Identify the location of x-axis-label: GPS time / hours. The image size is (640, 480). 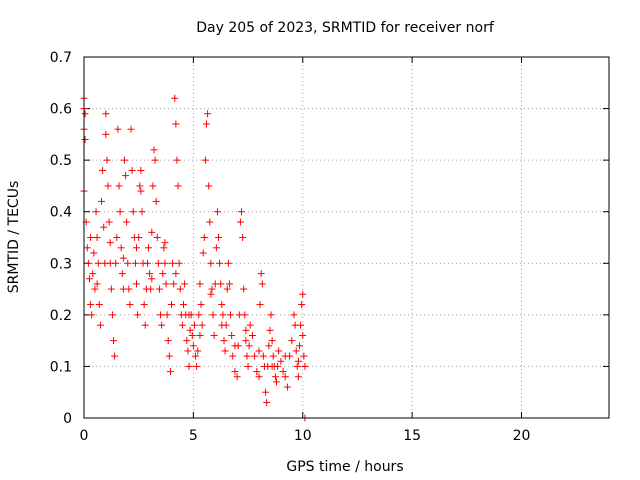
(344, 467).